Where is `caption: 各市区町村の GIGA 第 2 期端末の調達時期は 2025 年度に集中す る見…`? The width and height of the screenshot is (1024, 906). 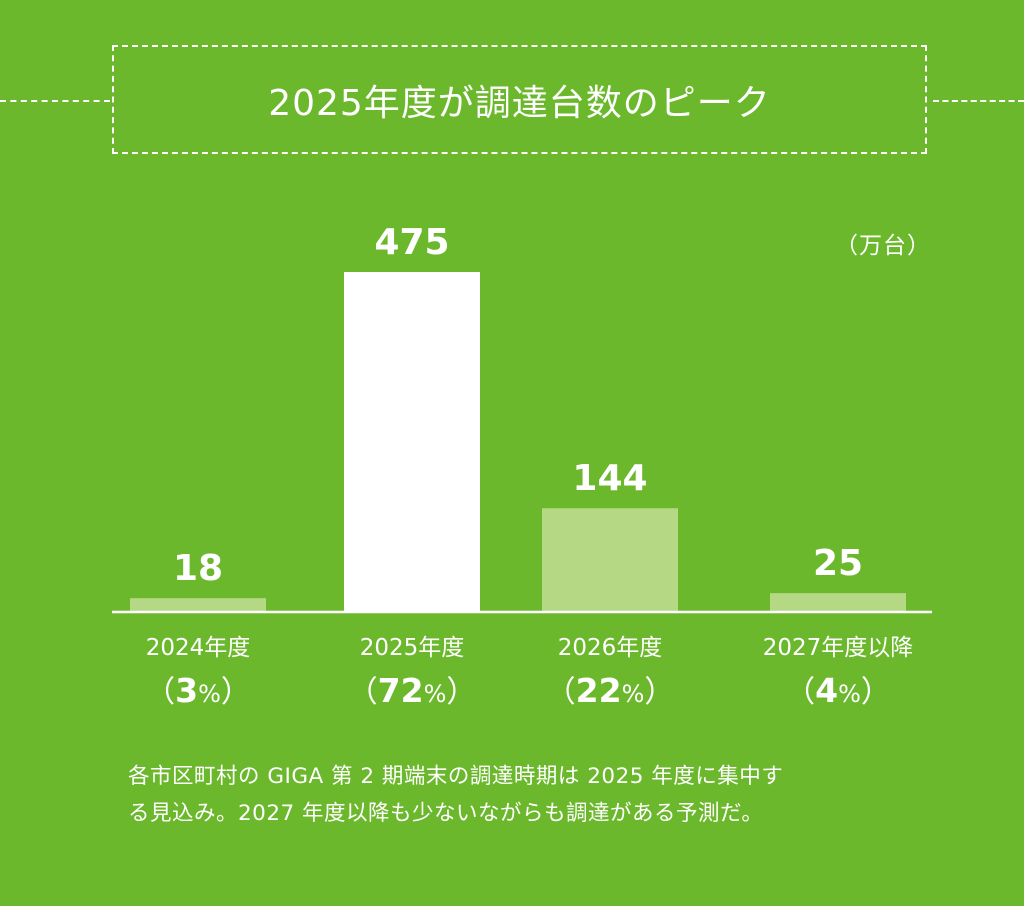
caption: 各市区町村の GIGA 第 2 期端末の調達時期は 2025 年度に集中す る見… is located at coordinates (538, 795).